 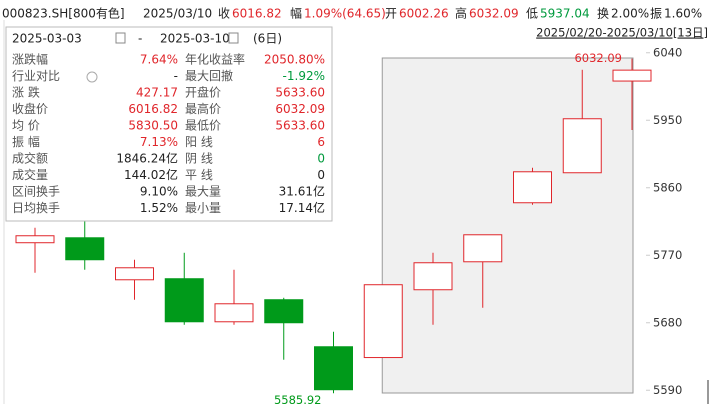 I want to click on stock-code: 000823.SH[800有色], so click(x=63, y=14).